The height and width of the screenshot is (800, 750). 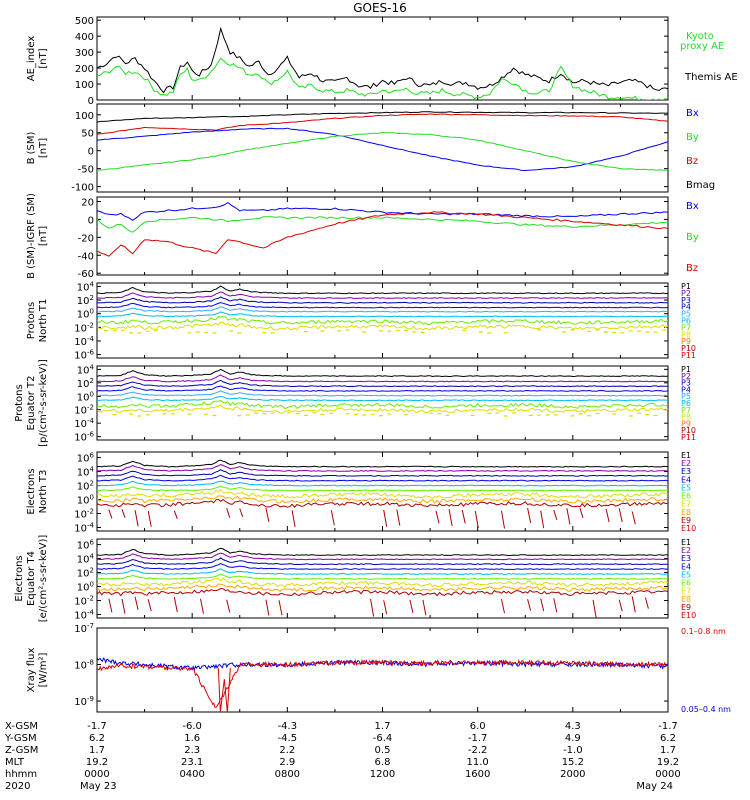 What do you see at coordinates (84, 628) in the screenshot?
I see `y-tick-label: 10⁻⁷` at bounding box center [84, 628].